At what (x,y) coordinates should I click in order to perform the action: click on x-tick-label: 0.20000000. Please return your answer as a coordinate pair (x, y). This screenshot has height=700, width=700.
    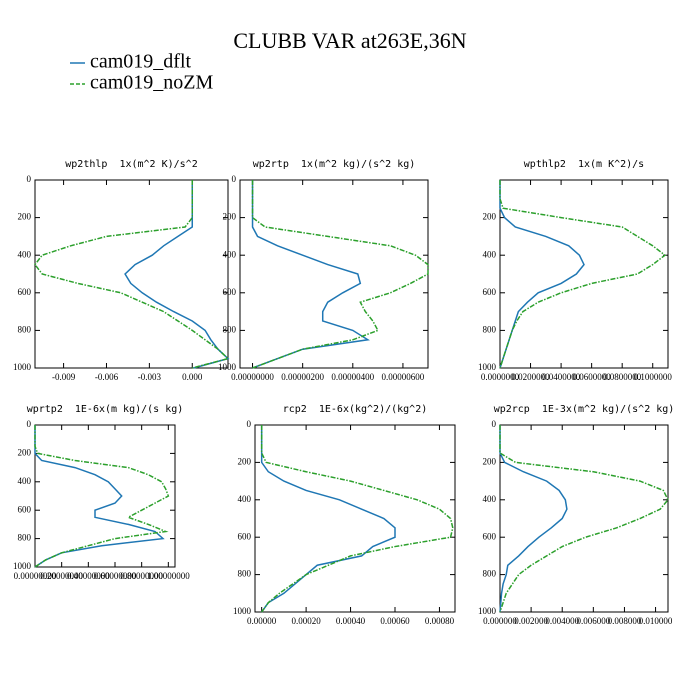
    Looking at the image, I should click on (61, 576).